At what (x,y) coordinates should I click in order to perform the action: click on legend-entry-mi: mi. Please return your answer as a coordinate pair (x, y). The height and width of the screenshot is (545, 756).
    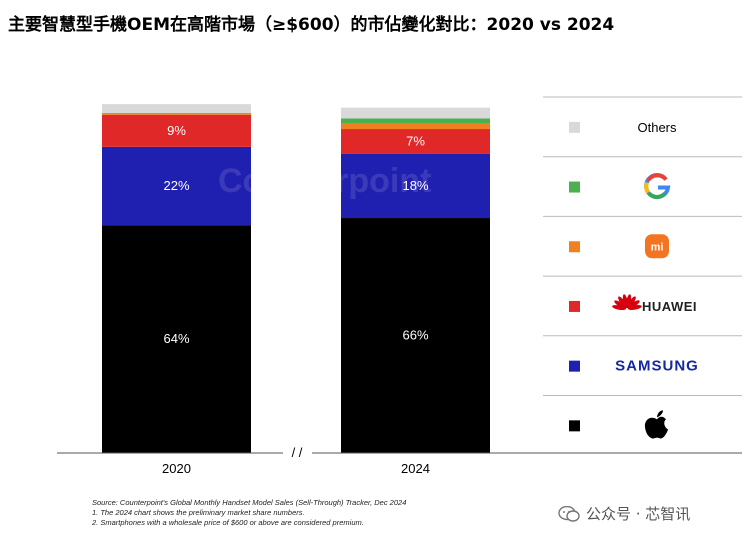
    Looking at the image, I should click on (657, 246).